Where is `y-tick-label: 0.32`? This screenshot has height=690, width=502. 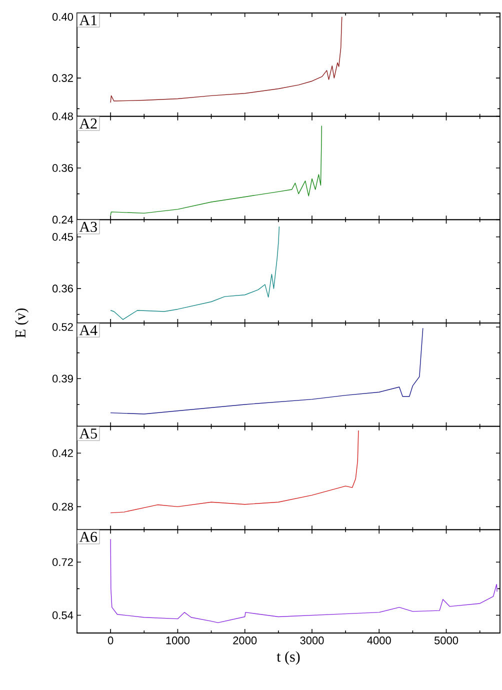
y-tick-label: 0.32 is located at coordinates (62, 78).